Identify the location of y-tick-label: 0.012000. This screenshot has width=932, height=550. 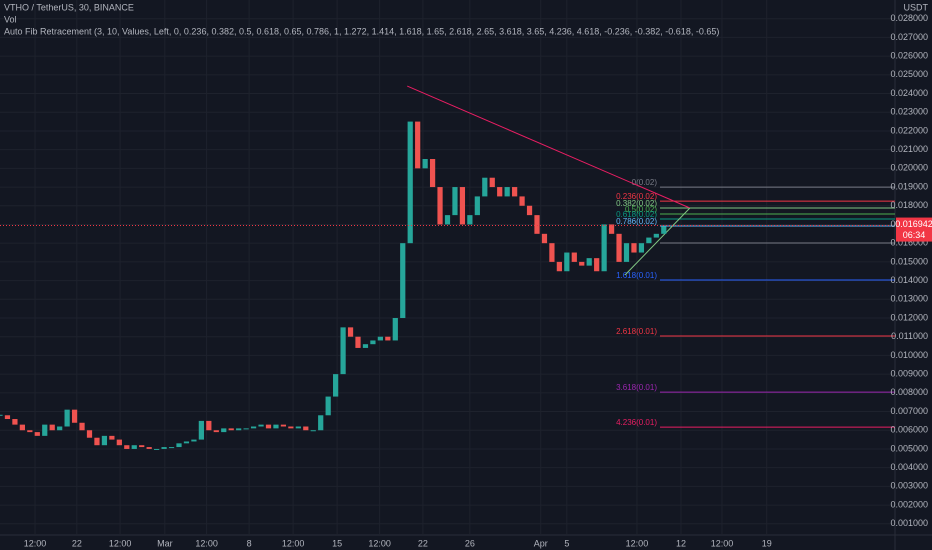
(909, 317).